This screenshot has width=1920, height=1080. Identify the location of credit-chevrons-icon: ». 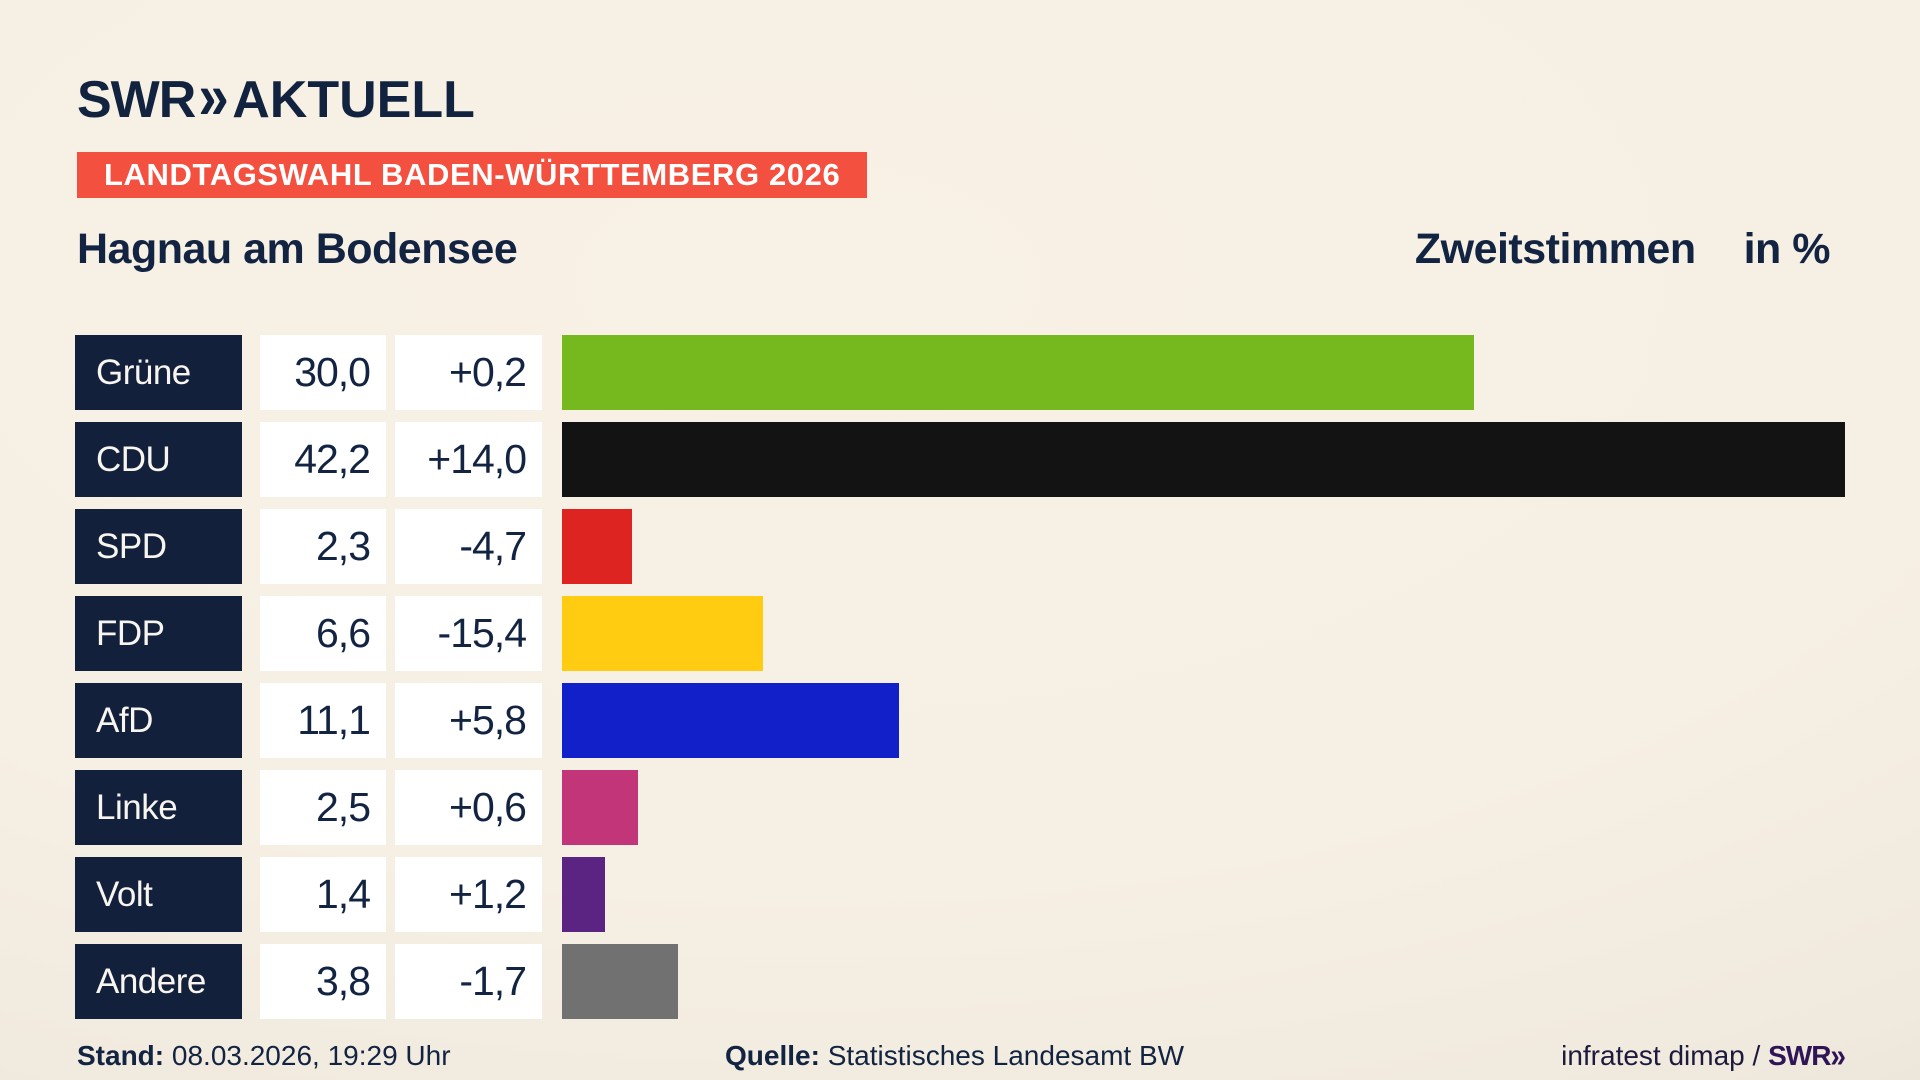
(1837, 1055).